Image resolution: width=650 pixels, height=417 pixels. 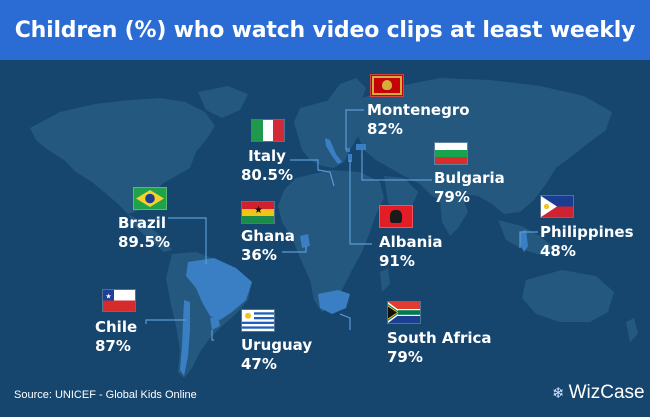 What do you see at coordinates (348, 150) in the screenshot?
I see `montenegro-shape` at bounding box center [348, 150].